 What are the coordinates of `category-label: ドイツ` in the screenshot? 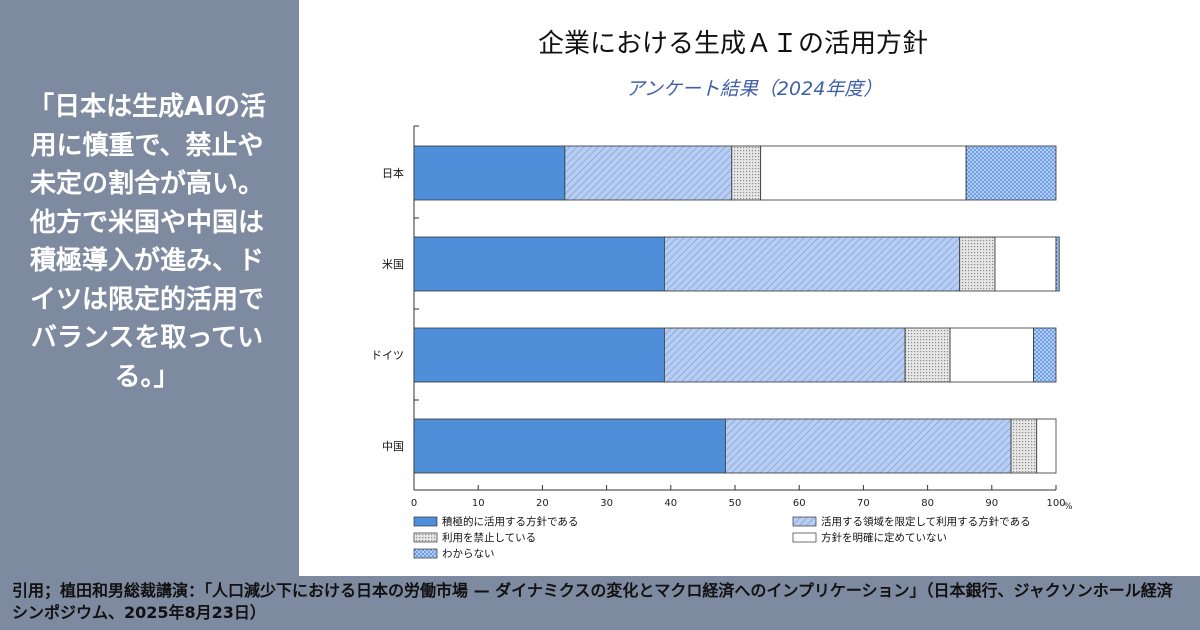 It's located at (387, 355).